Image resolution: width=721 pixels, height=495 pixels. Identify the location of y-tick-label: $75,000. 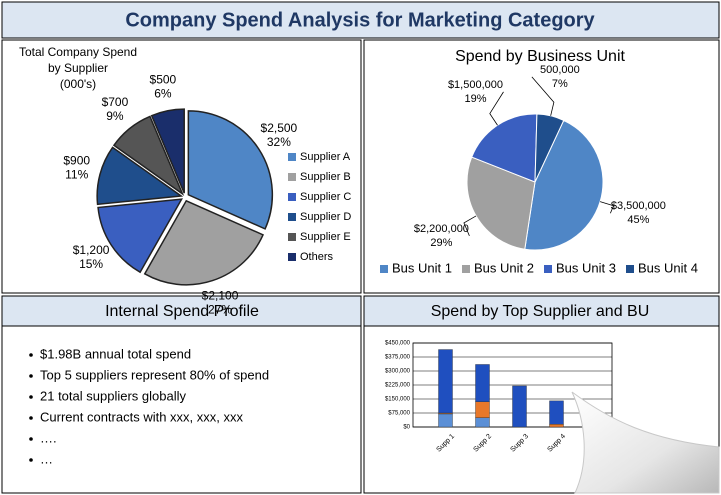
(399, 414).